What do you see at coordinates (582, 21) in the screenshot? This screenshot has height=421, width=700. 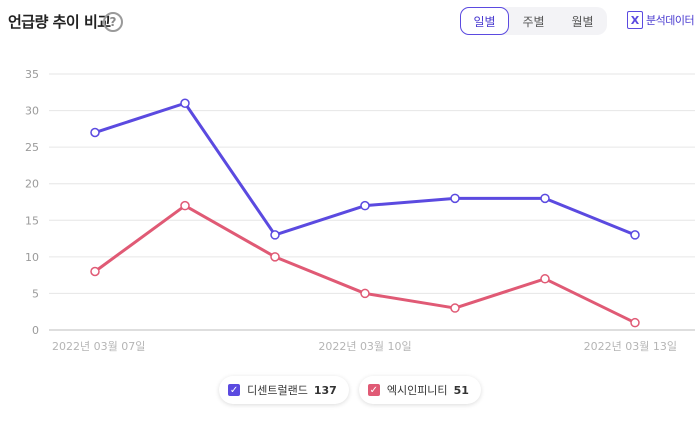 I see `tab-monthly: 월별` at bounding box center [582, 21].